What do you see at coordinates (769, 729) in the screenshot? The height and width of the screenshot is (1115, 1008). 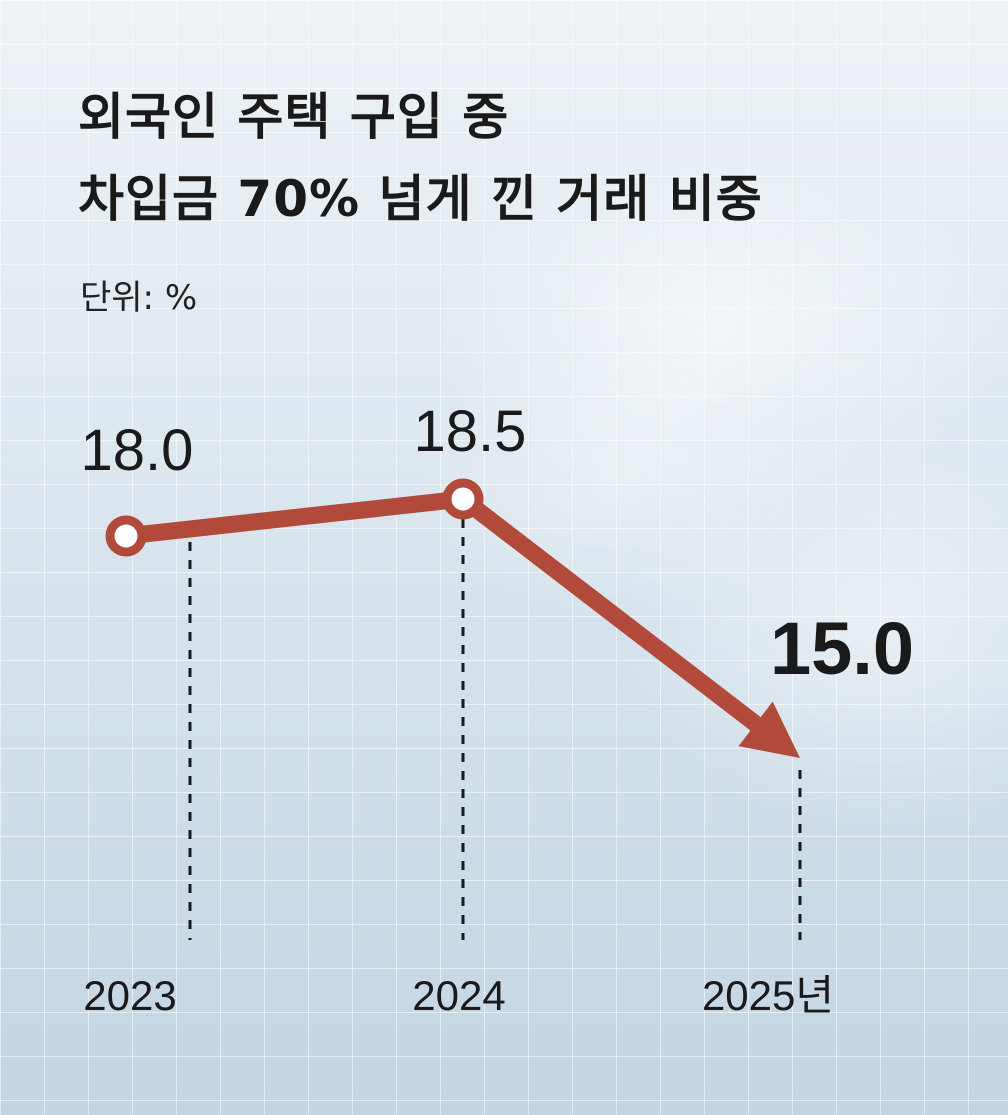 I see `arrow-head-marker` at bounding box center [769, 729].